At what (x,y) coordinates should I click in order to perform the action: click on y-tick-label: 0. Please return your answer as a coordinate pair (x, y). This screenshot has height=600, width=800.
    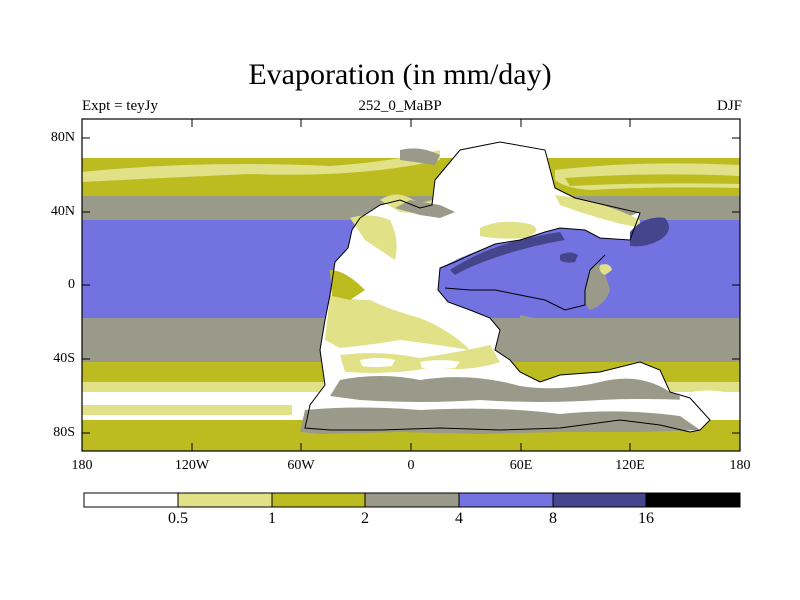
    Looking at the image, I should click on (71, 284).